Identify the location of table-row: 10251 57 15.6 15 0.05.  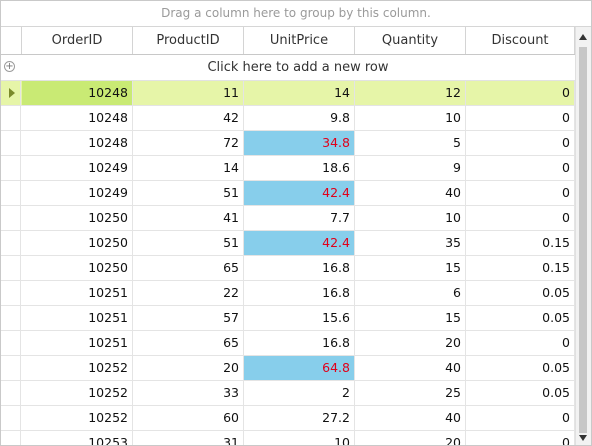
(288, 318).